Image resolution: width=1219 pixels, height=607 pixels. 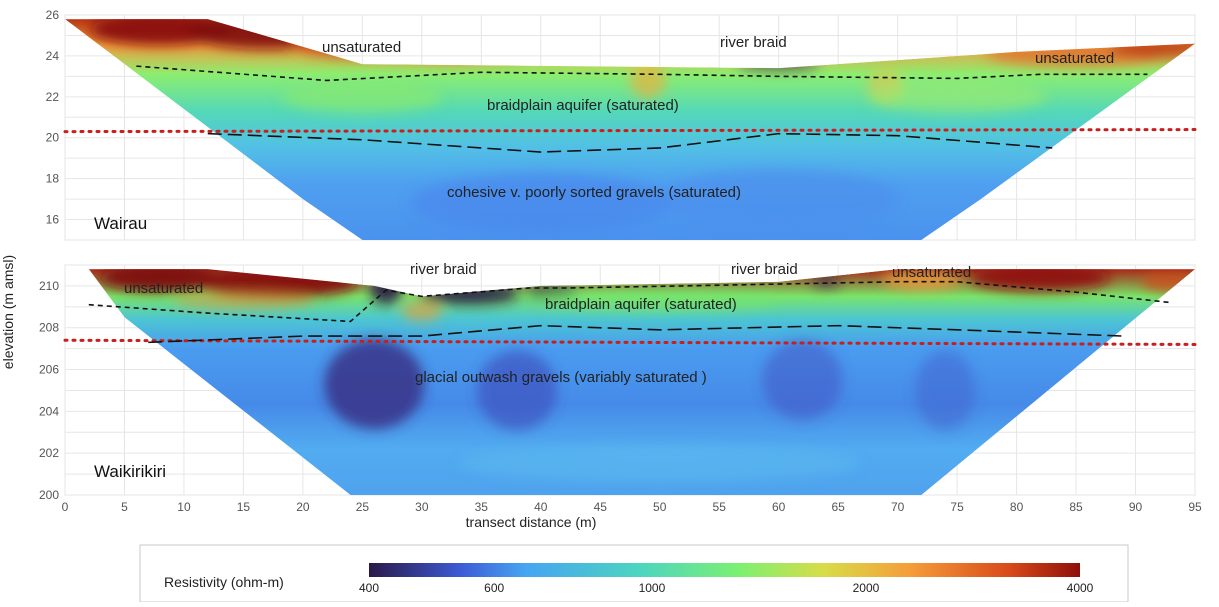 What do you see at coordinates (163, 288) in the screenshot?
I see `waikirikiri-unsaturated-left-label: unsaturated` at bounding box center [163, 288].